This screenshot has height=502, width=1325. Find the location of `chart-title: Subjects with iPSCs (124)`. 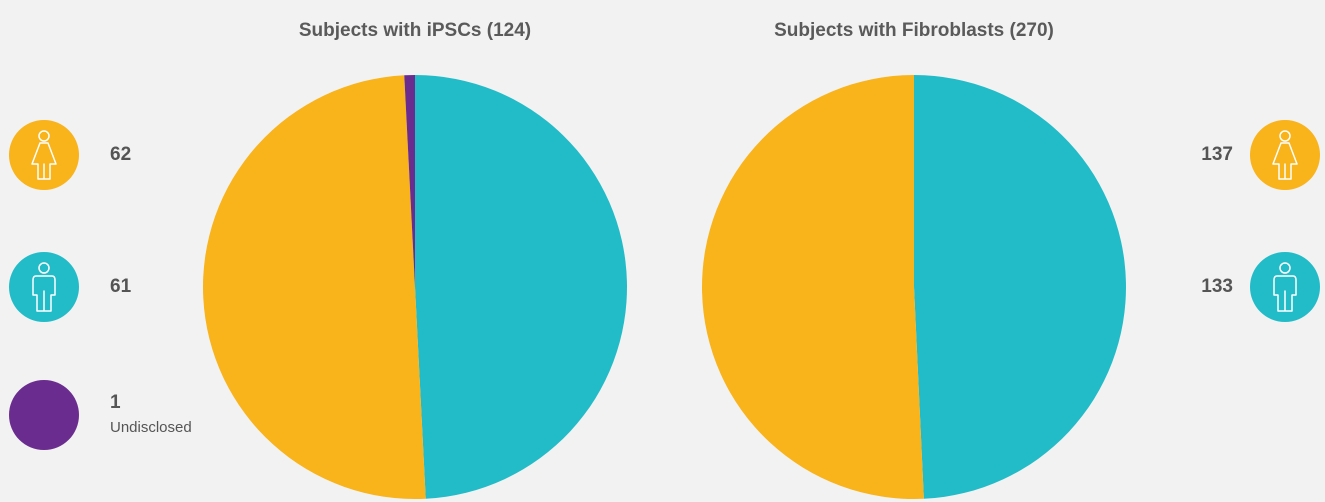

chart-title: Subjects with iPSCs (124) is located at coordinates (415, 30).